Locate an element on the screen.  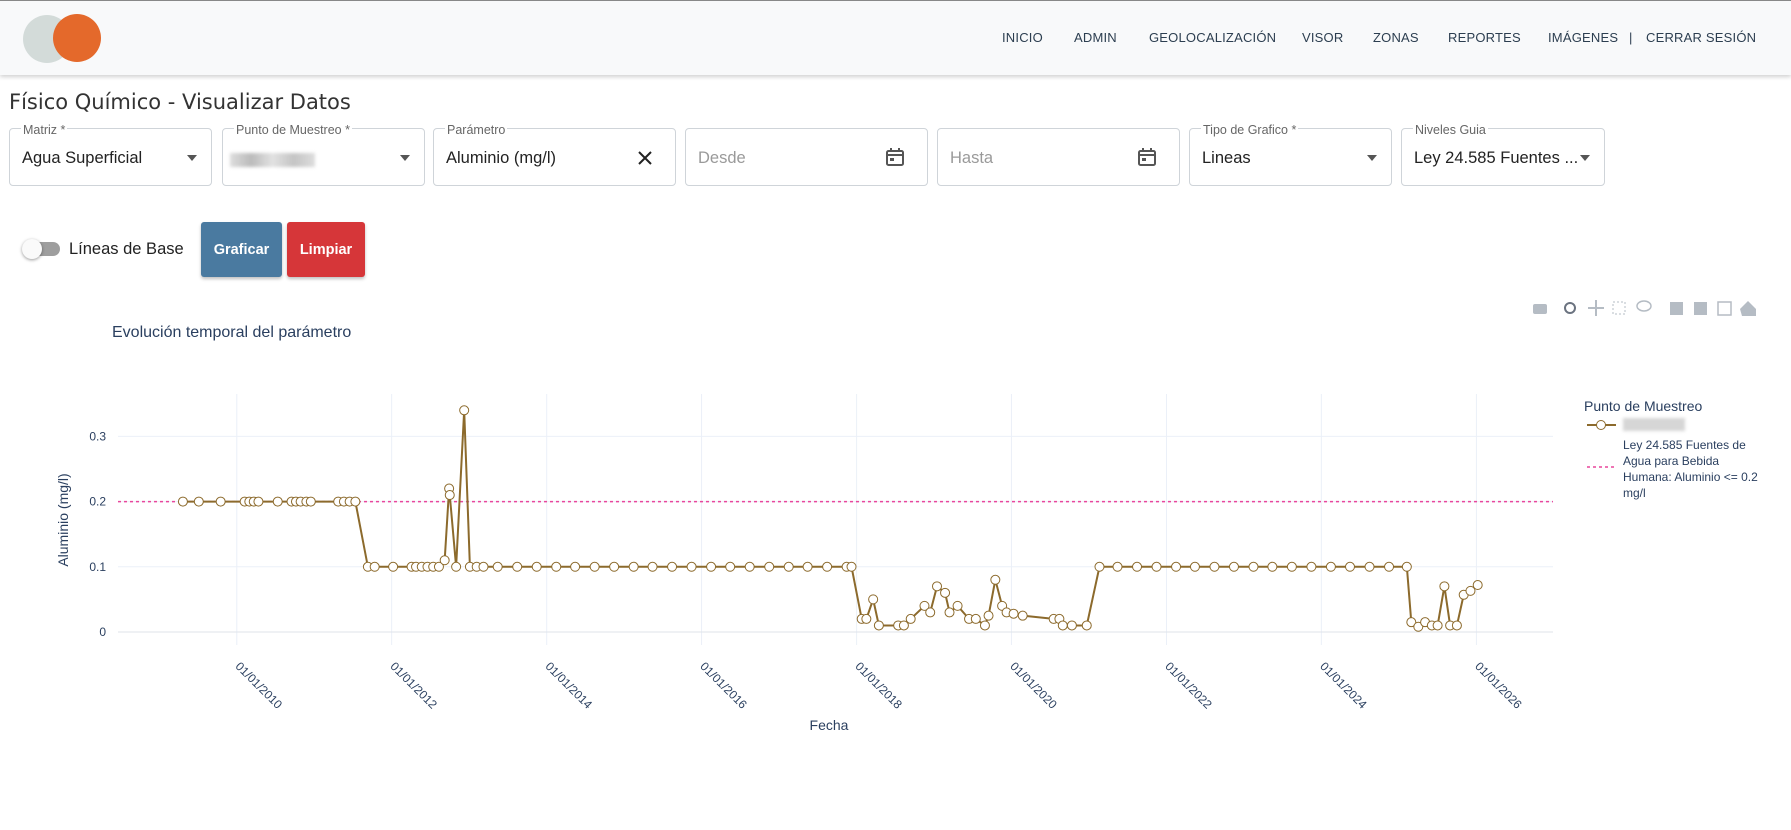
nav-link: VISOR is located at coordinates (1323, 37).